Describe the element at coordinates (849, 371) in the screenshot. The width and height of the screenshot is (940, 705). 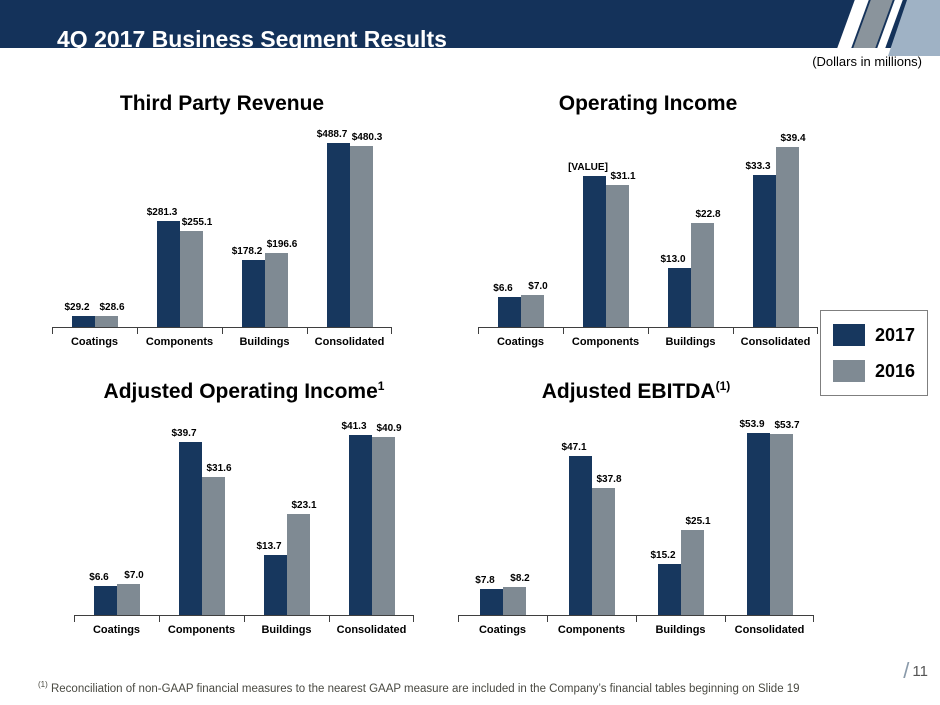
I see `legend-swatch-2016` at that location.